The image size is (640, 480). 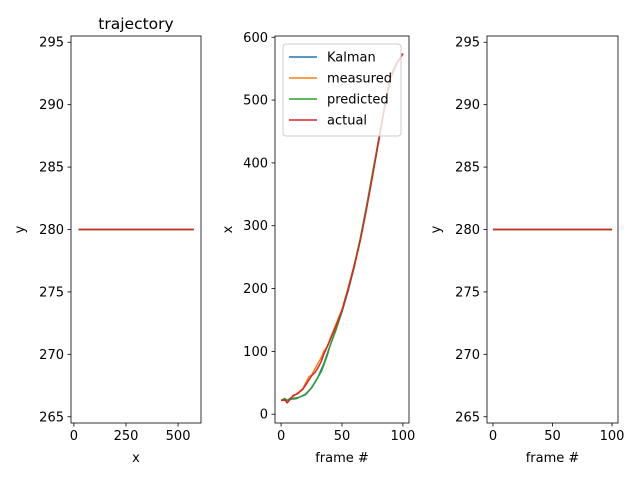 What do you see at coordinates (347, 121) in the screenshot?
I see `legend-label: actual` at bounding box center [347, 121].